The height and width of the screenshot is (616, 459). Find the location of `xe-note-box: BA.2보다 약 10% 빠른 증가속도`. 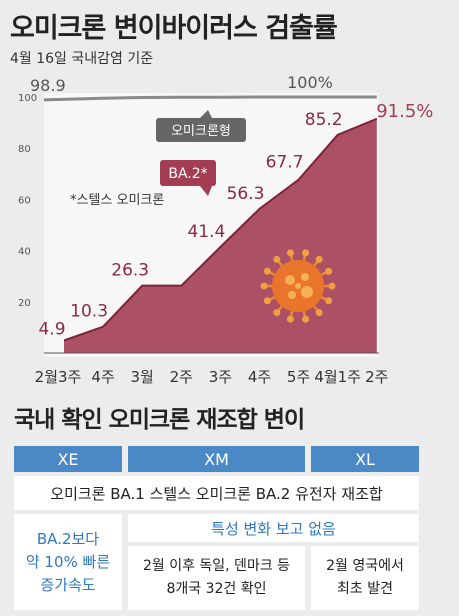

xe-note-box: BA.2보다 약 10% 빠른 증가속도 is located at coordinates (68, 562).